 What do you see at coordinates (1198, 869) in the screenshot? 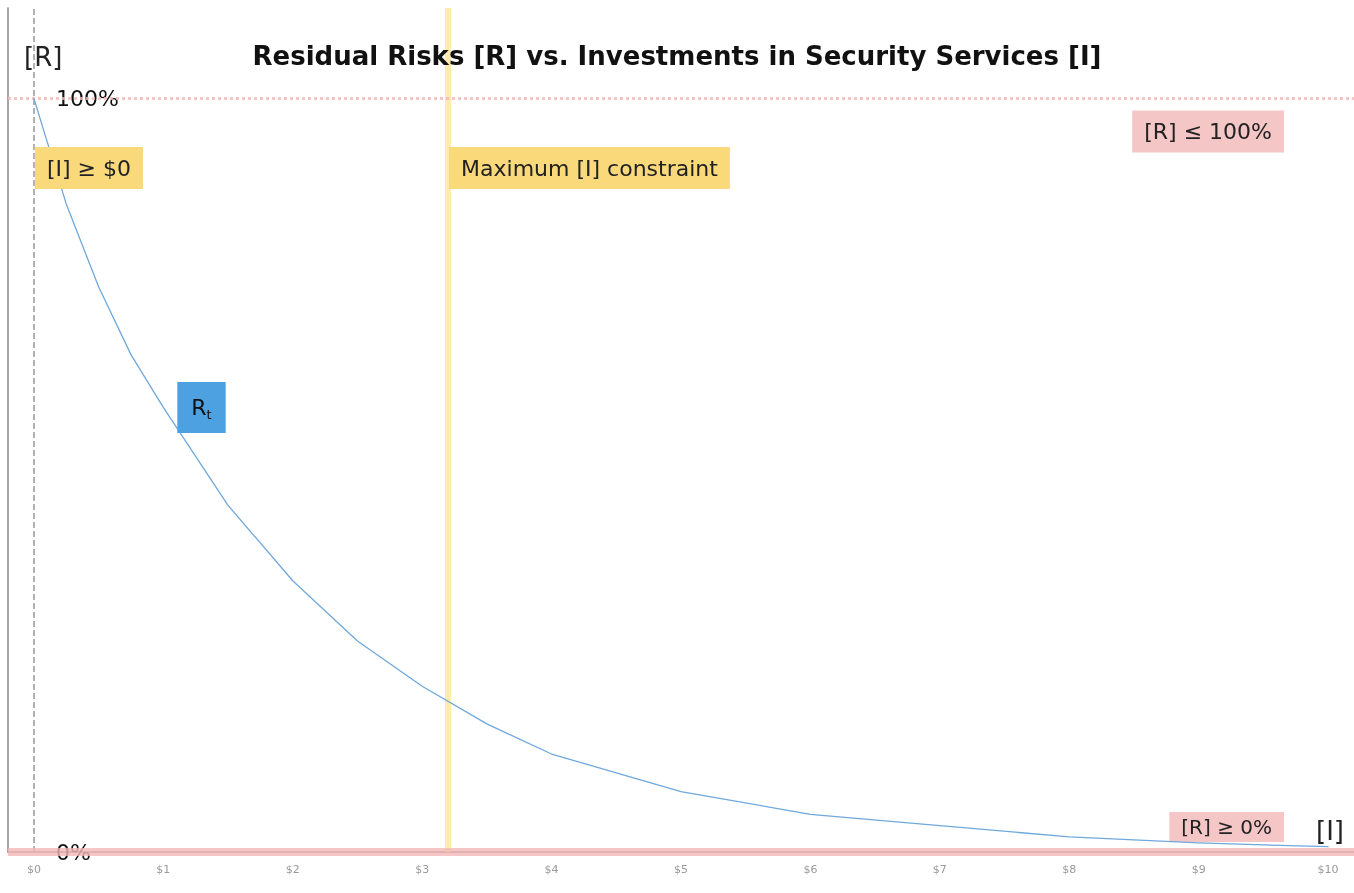
I see `x-tick-label: $9` at bounding box center [1198, 869].